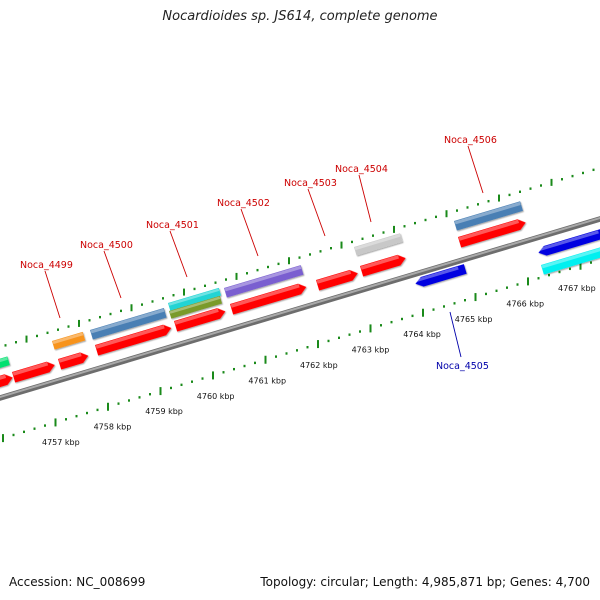 The image size is (600, 600). I want to click on locus-label: Noca_4506, so click(470, 140).